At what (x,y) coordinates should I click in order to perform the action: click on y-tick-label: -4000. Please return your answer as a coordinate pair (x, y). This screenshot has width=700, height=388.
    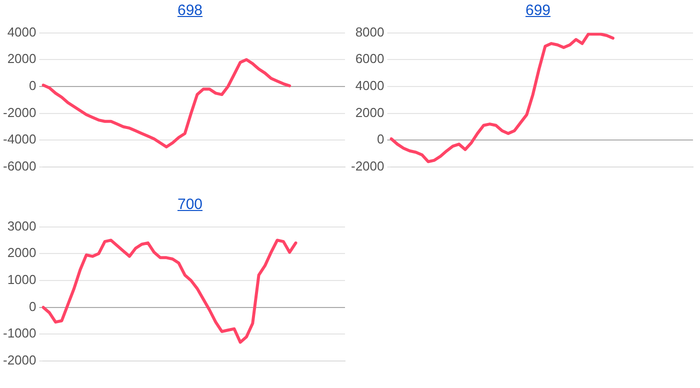
    Looking at the image, I should click on (19, 139).